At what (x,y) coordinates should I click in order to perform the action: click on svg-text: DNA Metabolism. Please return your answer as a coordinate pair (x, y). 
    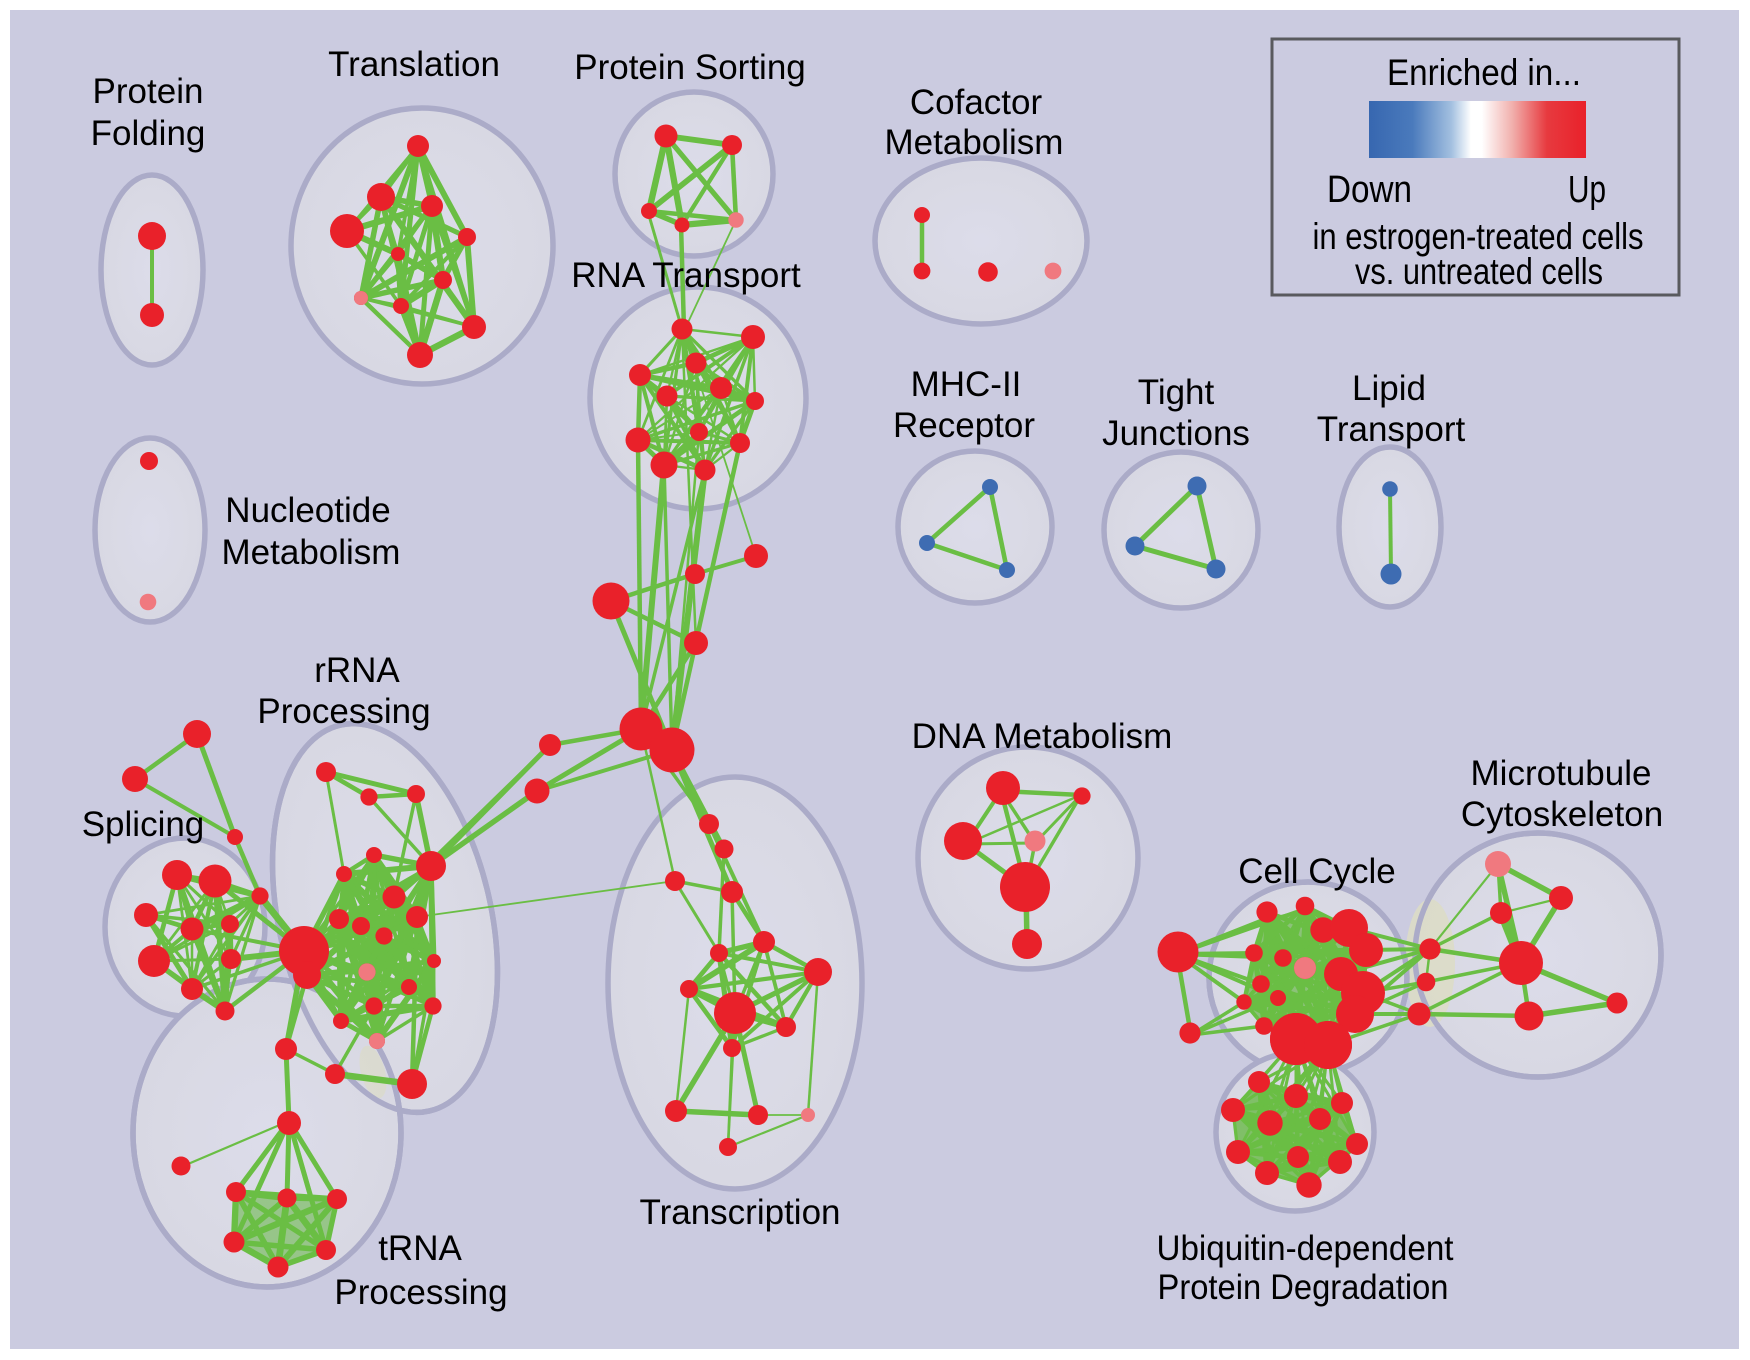
    Looking at the image, I should click on (1042, 736).